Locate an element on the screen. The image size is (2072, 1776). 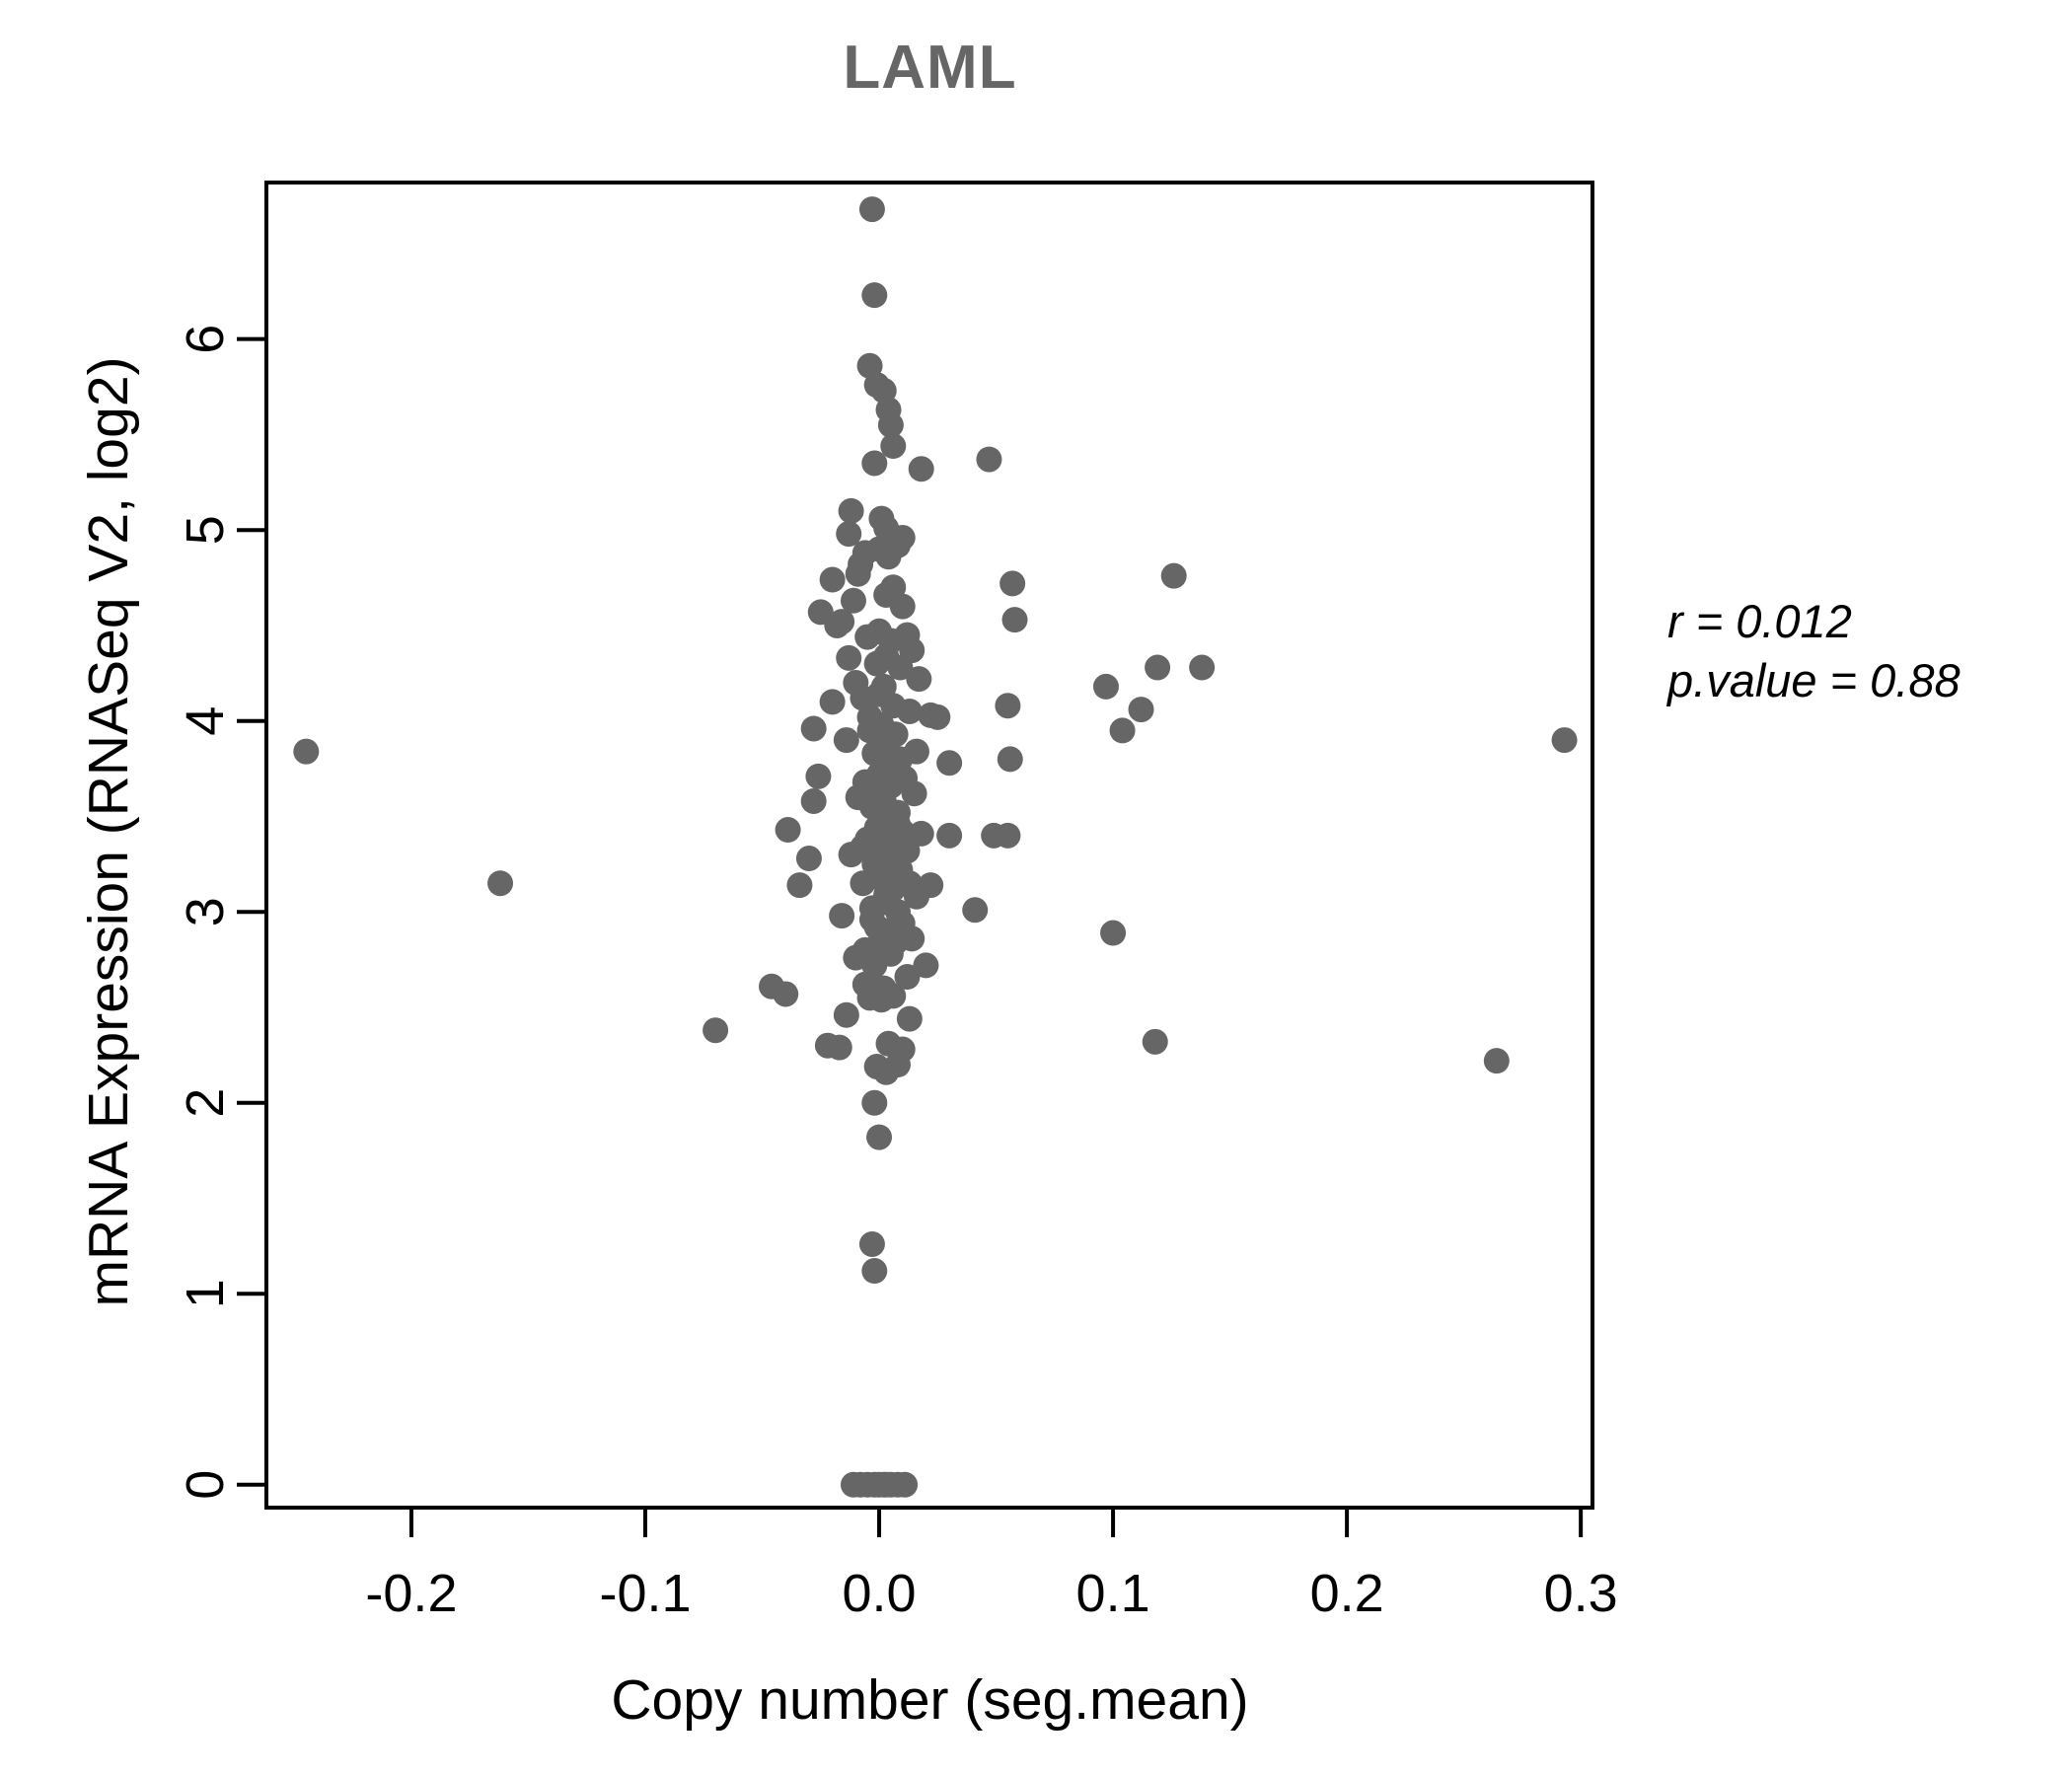
y-tick-label: 5 is located at coordinates (205, 530).